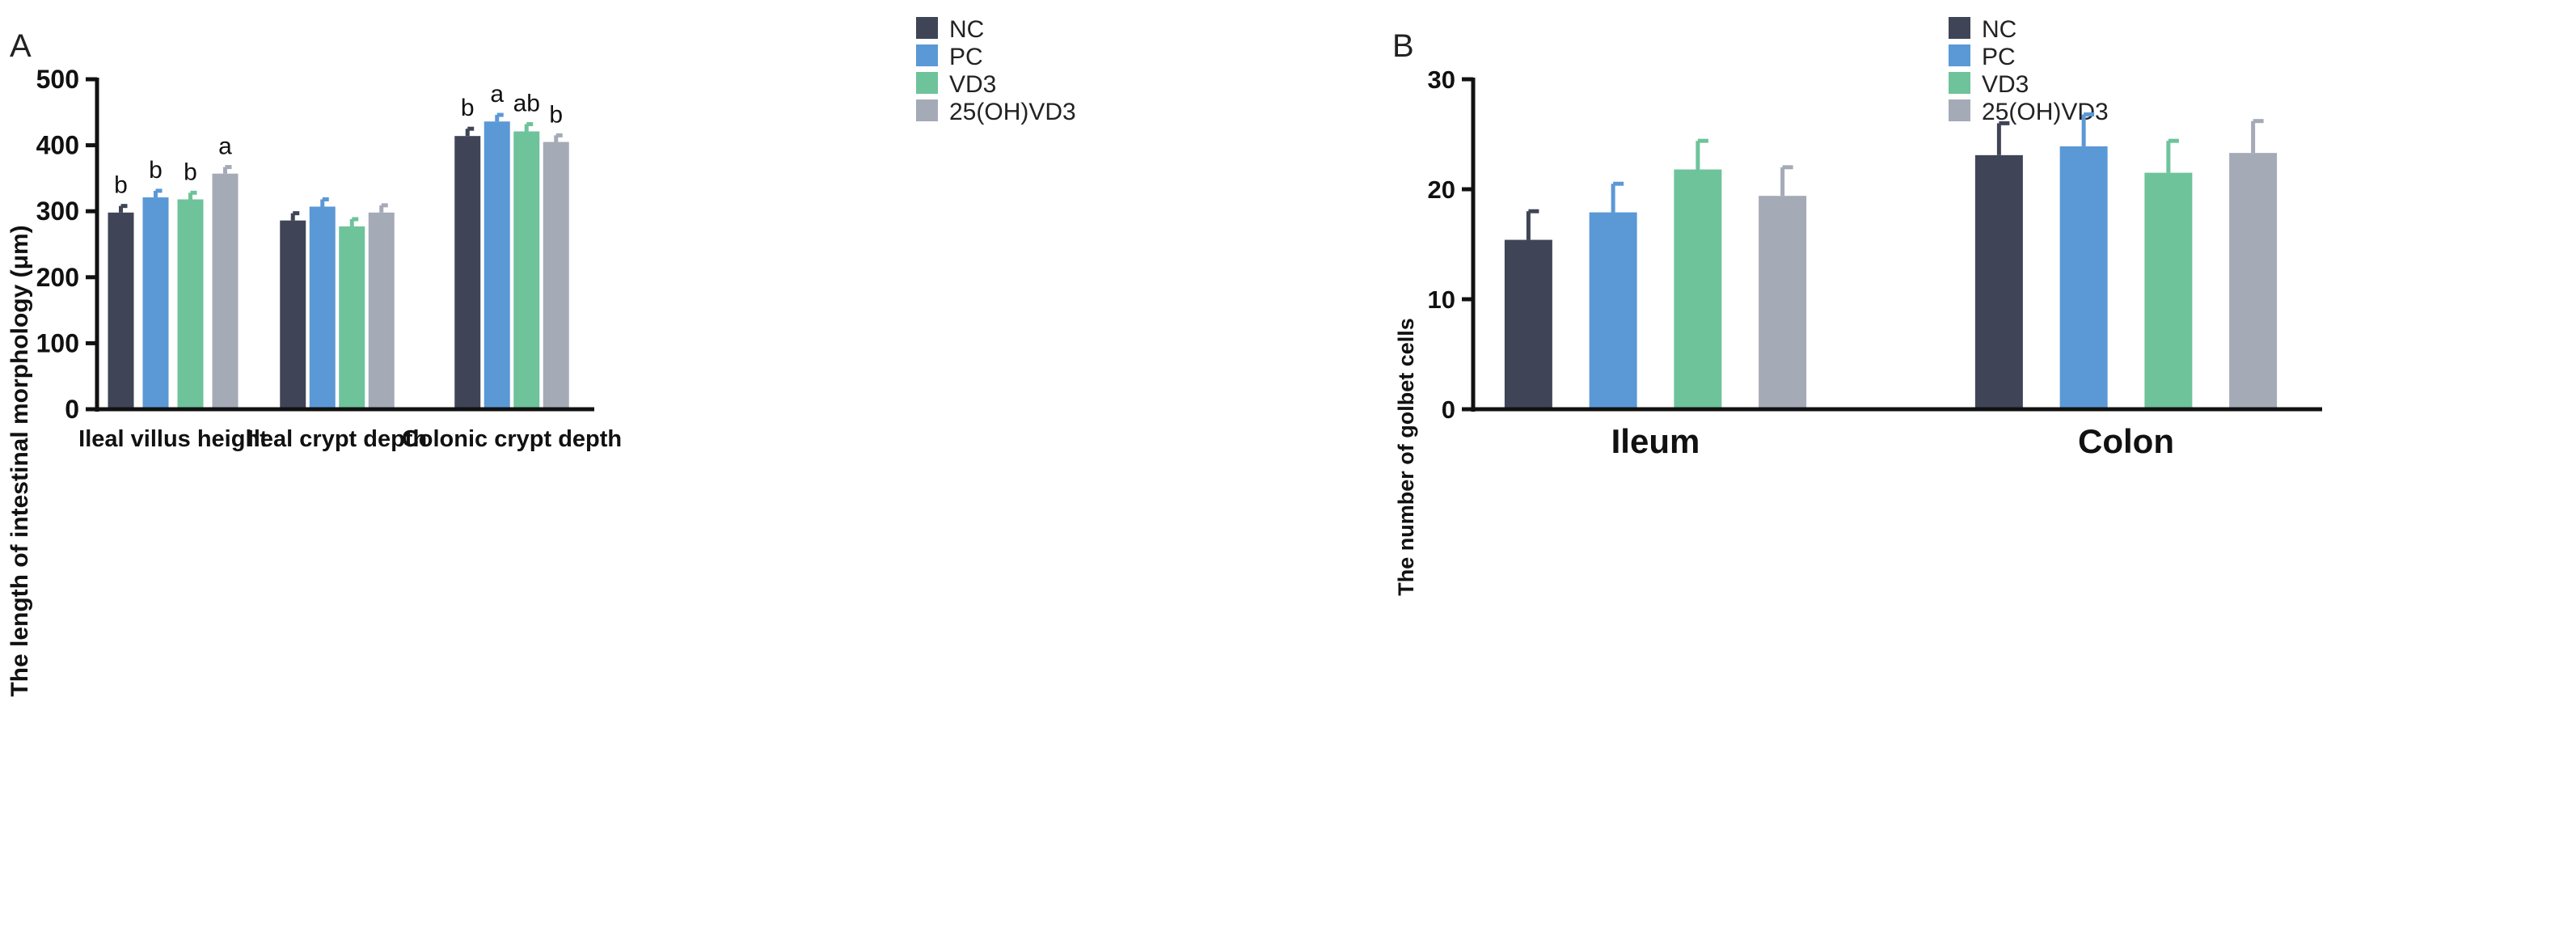  What do you see at coordinates (57, 342) in the screenshot?
I see `panel-a-y-tick-label: 100` at bounding box center [57, 342].